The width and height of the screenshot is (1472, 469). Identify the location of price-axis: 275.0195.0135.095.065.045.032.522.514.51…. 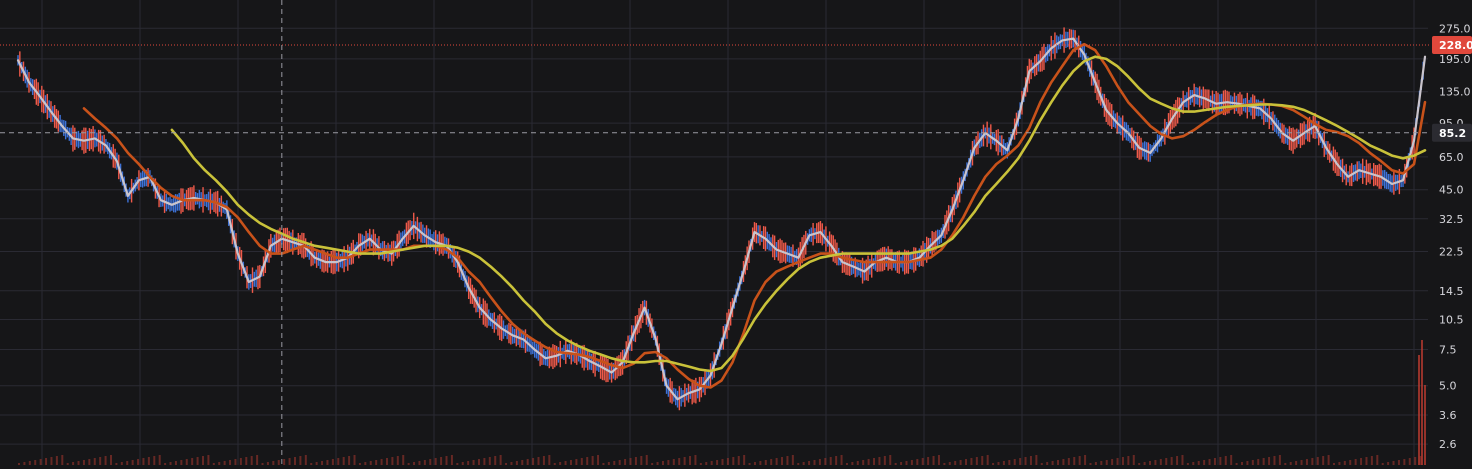
(1452, 236).